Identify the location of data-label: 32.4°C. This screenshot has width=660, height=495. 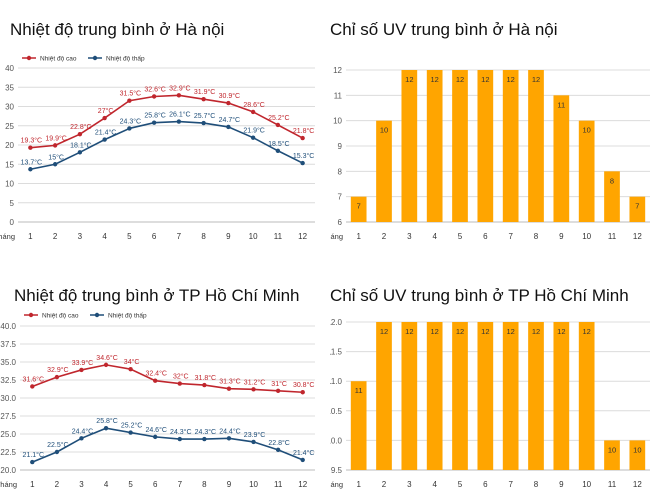
(155, 374).